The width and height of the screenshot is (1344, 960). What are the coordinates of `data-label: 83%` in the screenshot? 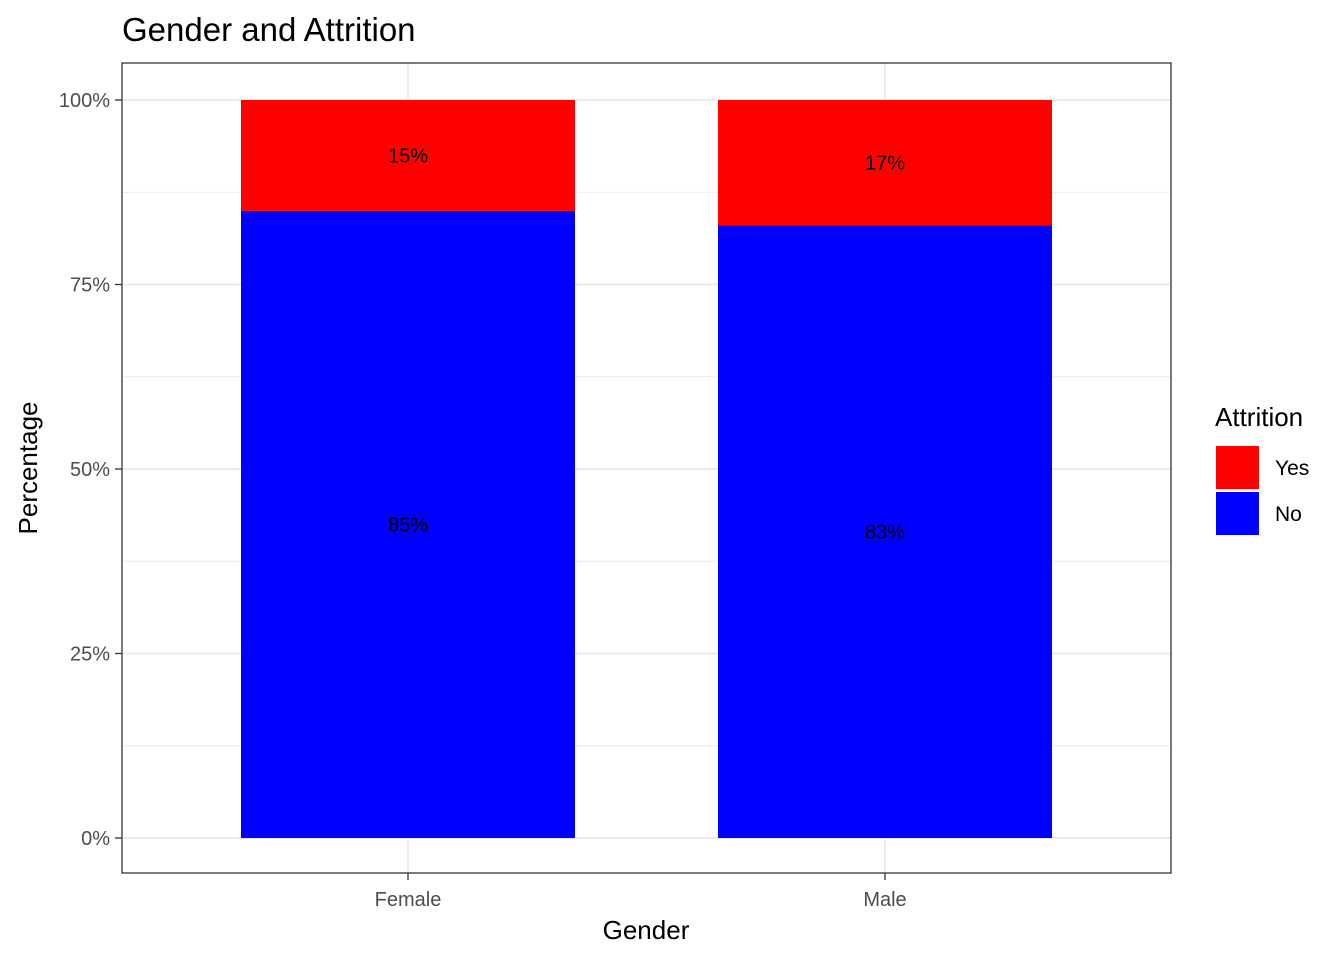 It's located at (885, 533).